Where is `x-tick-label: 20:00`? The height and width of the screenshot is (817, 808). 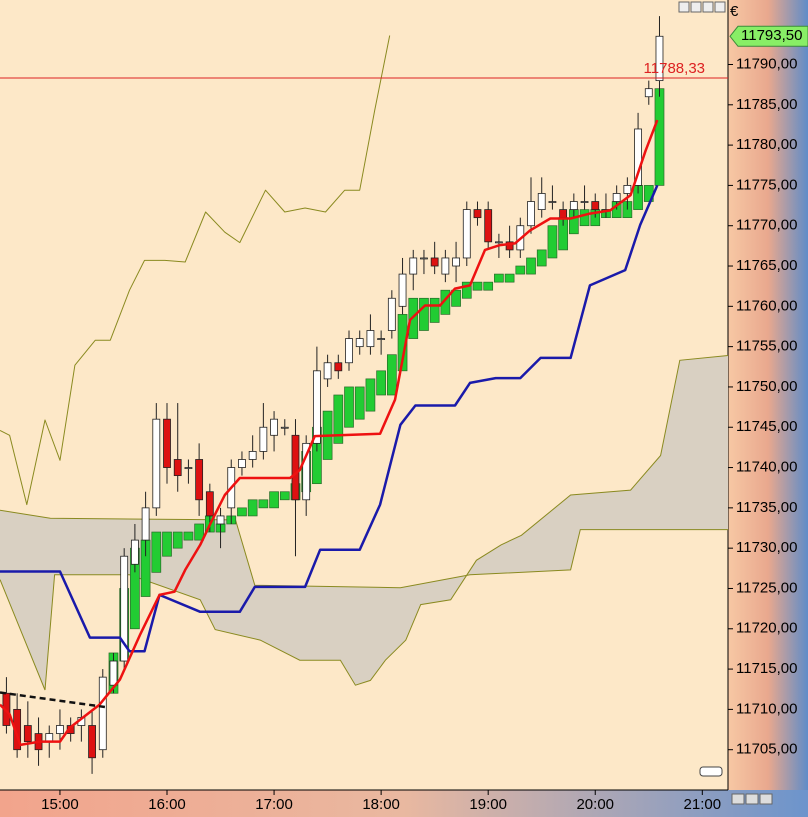 x-tick-label: 20:00 is located at coordinates (595, 804).